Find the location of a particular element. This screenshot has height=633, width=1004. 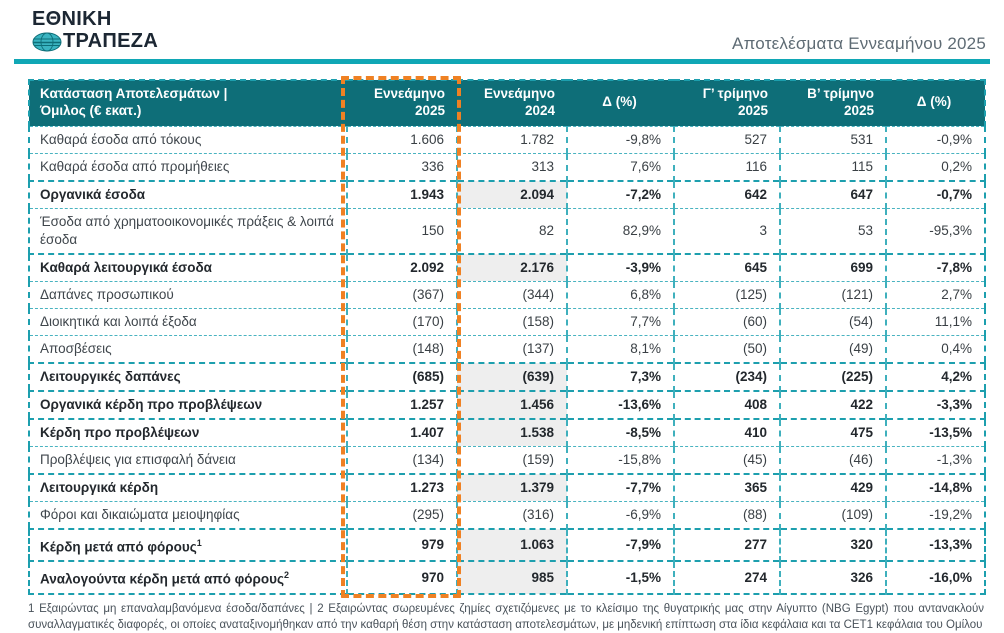

cell-value: 1.782 is located at coordinates (511, 139).